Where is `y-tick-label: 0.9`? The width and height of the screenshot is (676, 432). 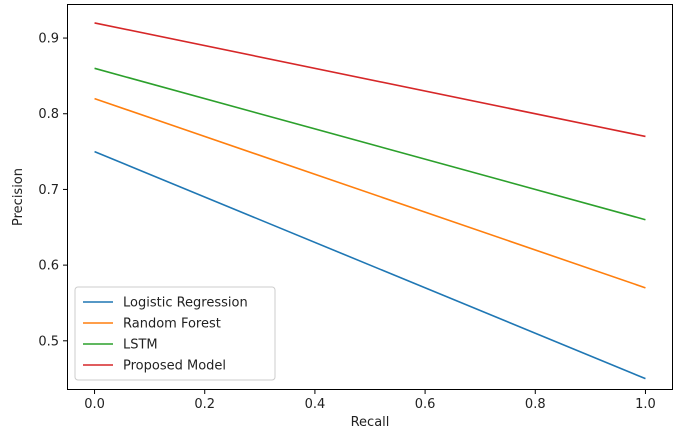
y-tick-label: 0.9 is located at coordinates (48, 39).